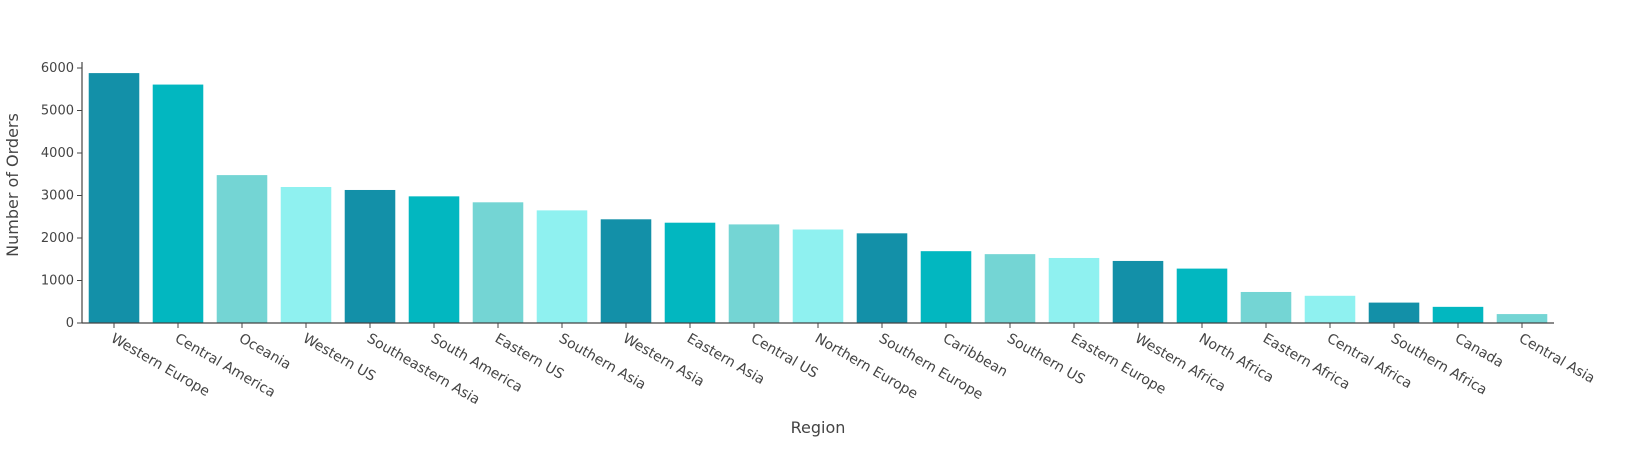 The height and width of the screenshot is (450, 1626). I want to click on bar-southern-europe, so click(882, 278).